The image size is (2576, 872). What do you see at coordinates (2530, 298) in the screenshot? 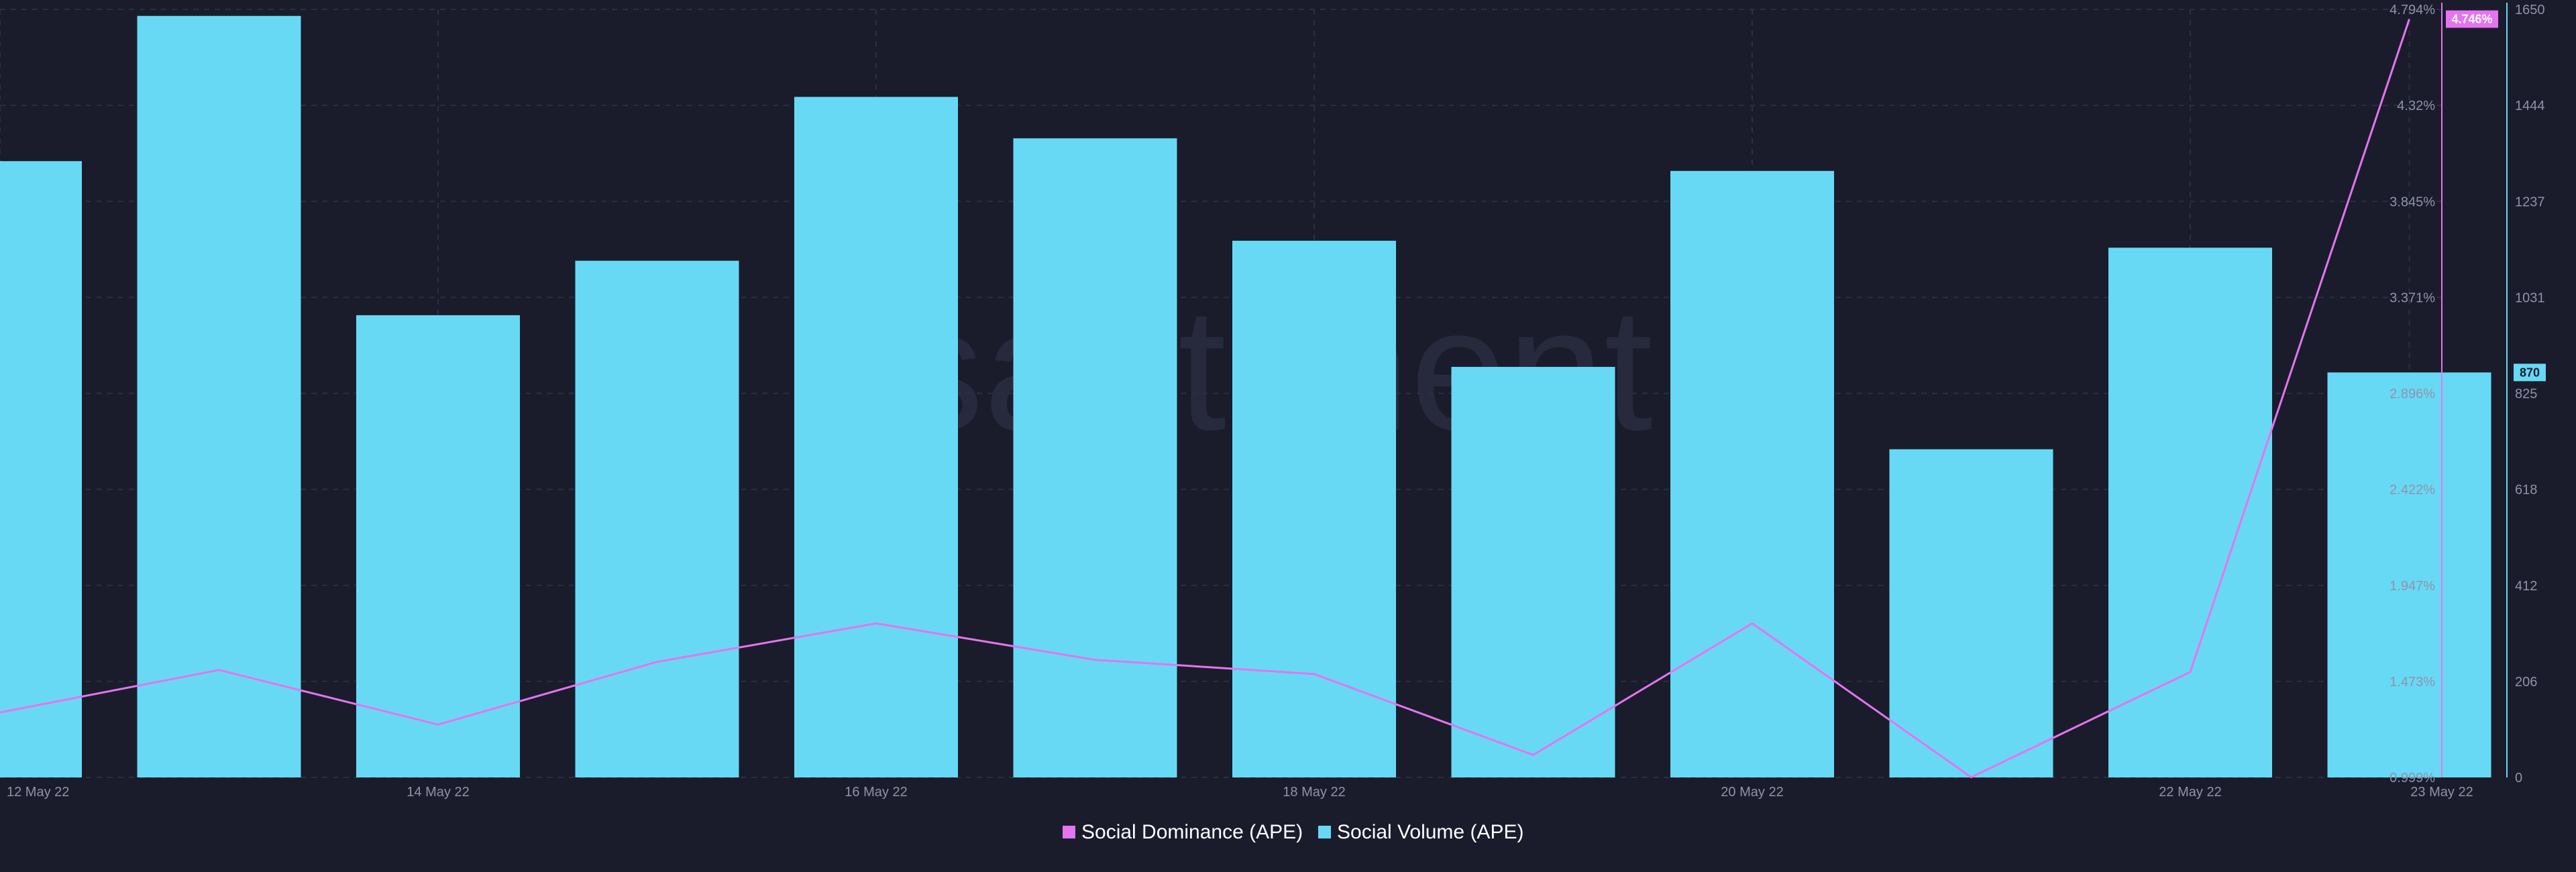
I see `right-tick-label: 1031` at bounding box center [2530, 298].